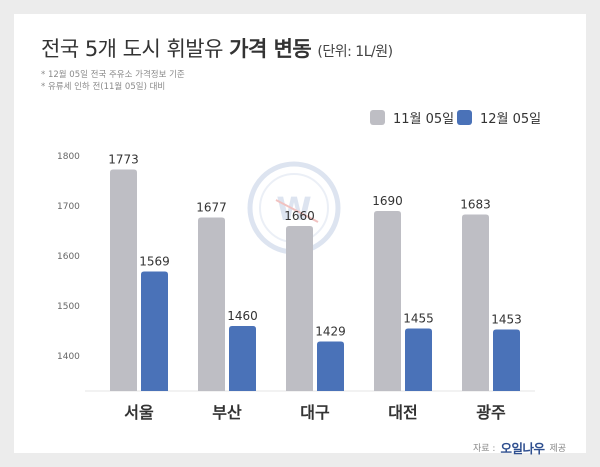 This screenshot has height=467, width=600. Describe the element at coordinates (270, 49) in the screenshot. I see `title-bold: 가격 변동` at that location.